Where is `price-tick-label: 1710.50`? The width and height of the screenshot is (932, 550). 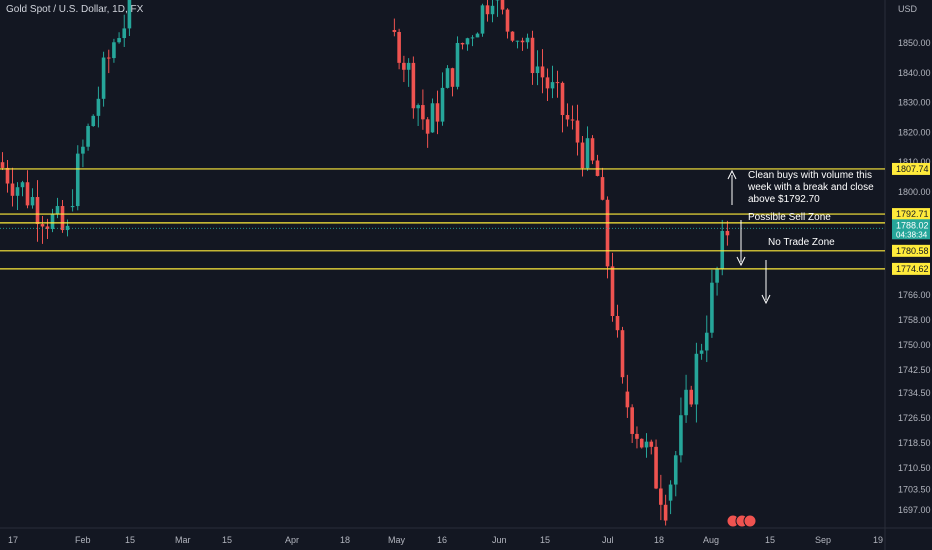 price-tick-label: 1710.50 is located at coordinates (914, 468).